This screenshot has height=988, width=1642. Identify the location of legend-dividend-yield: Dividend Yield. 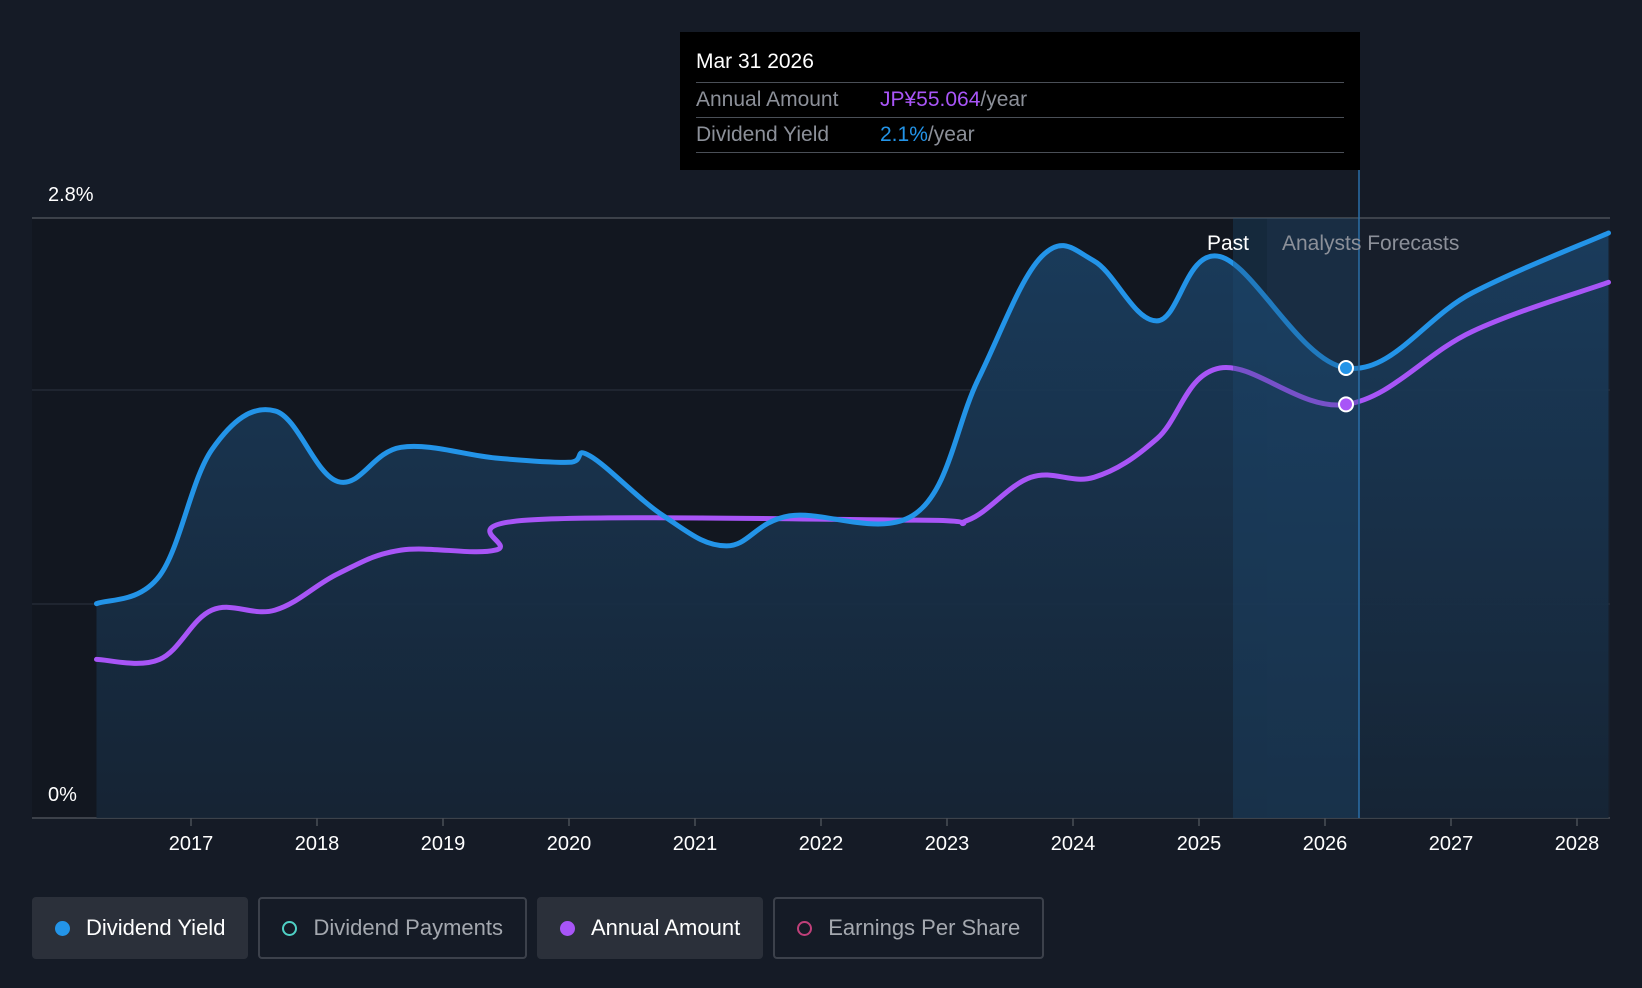
(140, 928).